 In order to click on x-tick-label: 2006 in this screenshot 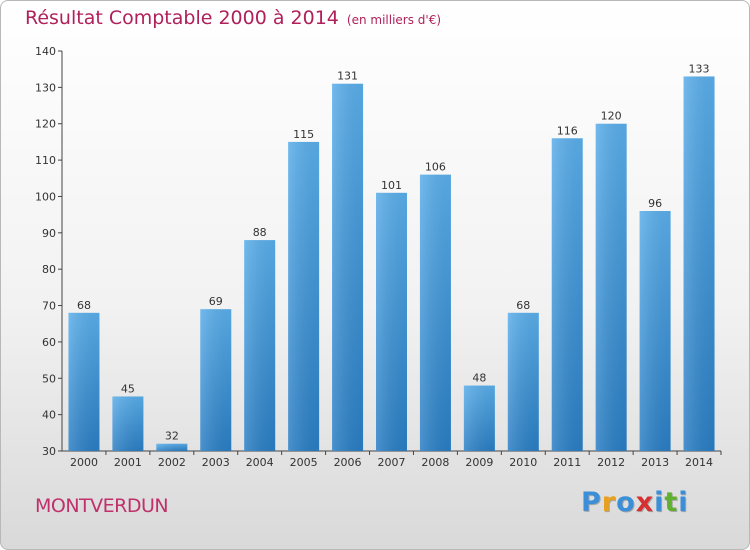, I will do `click(348, 462)`.